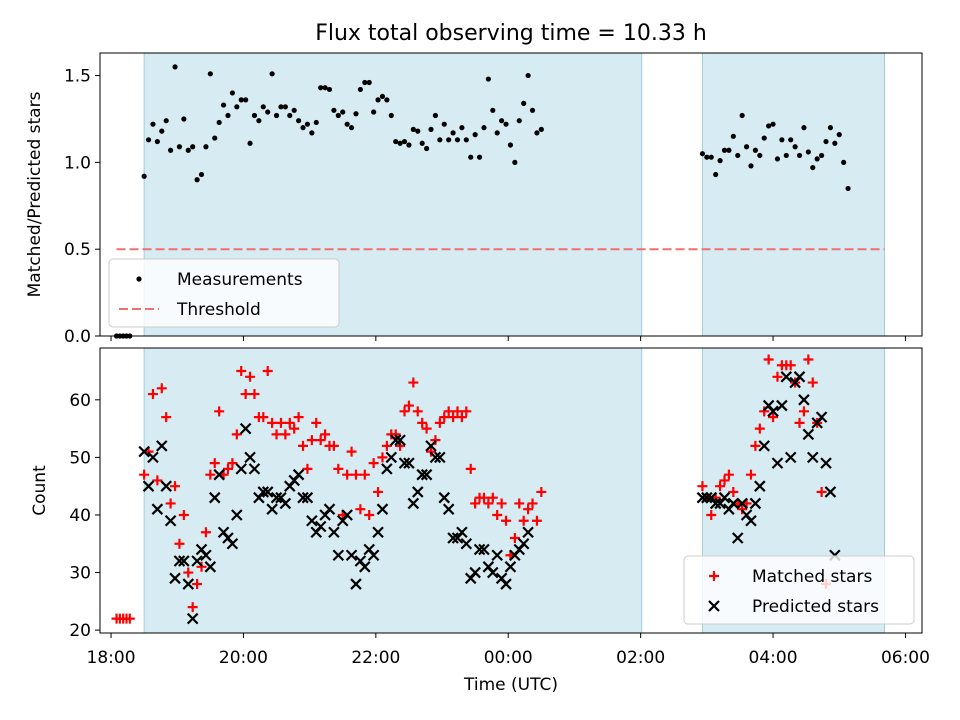 The height and width of the screenshot is (720, 960). What do you see at coordinates (714, 606) in the screenshot?
I see `legend-marker` at bounding box center [714, 606].